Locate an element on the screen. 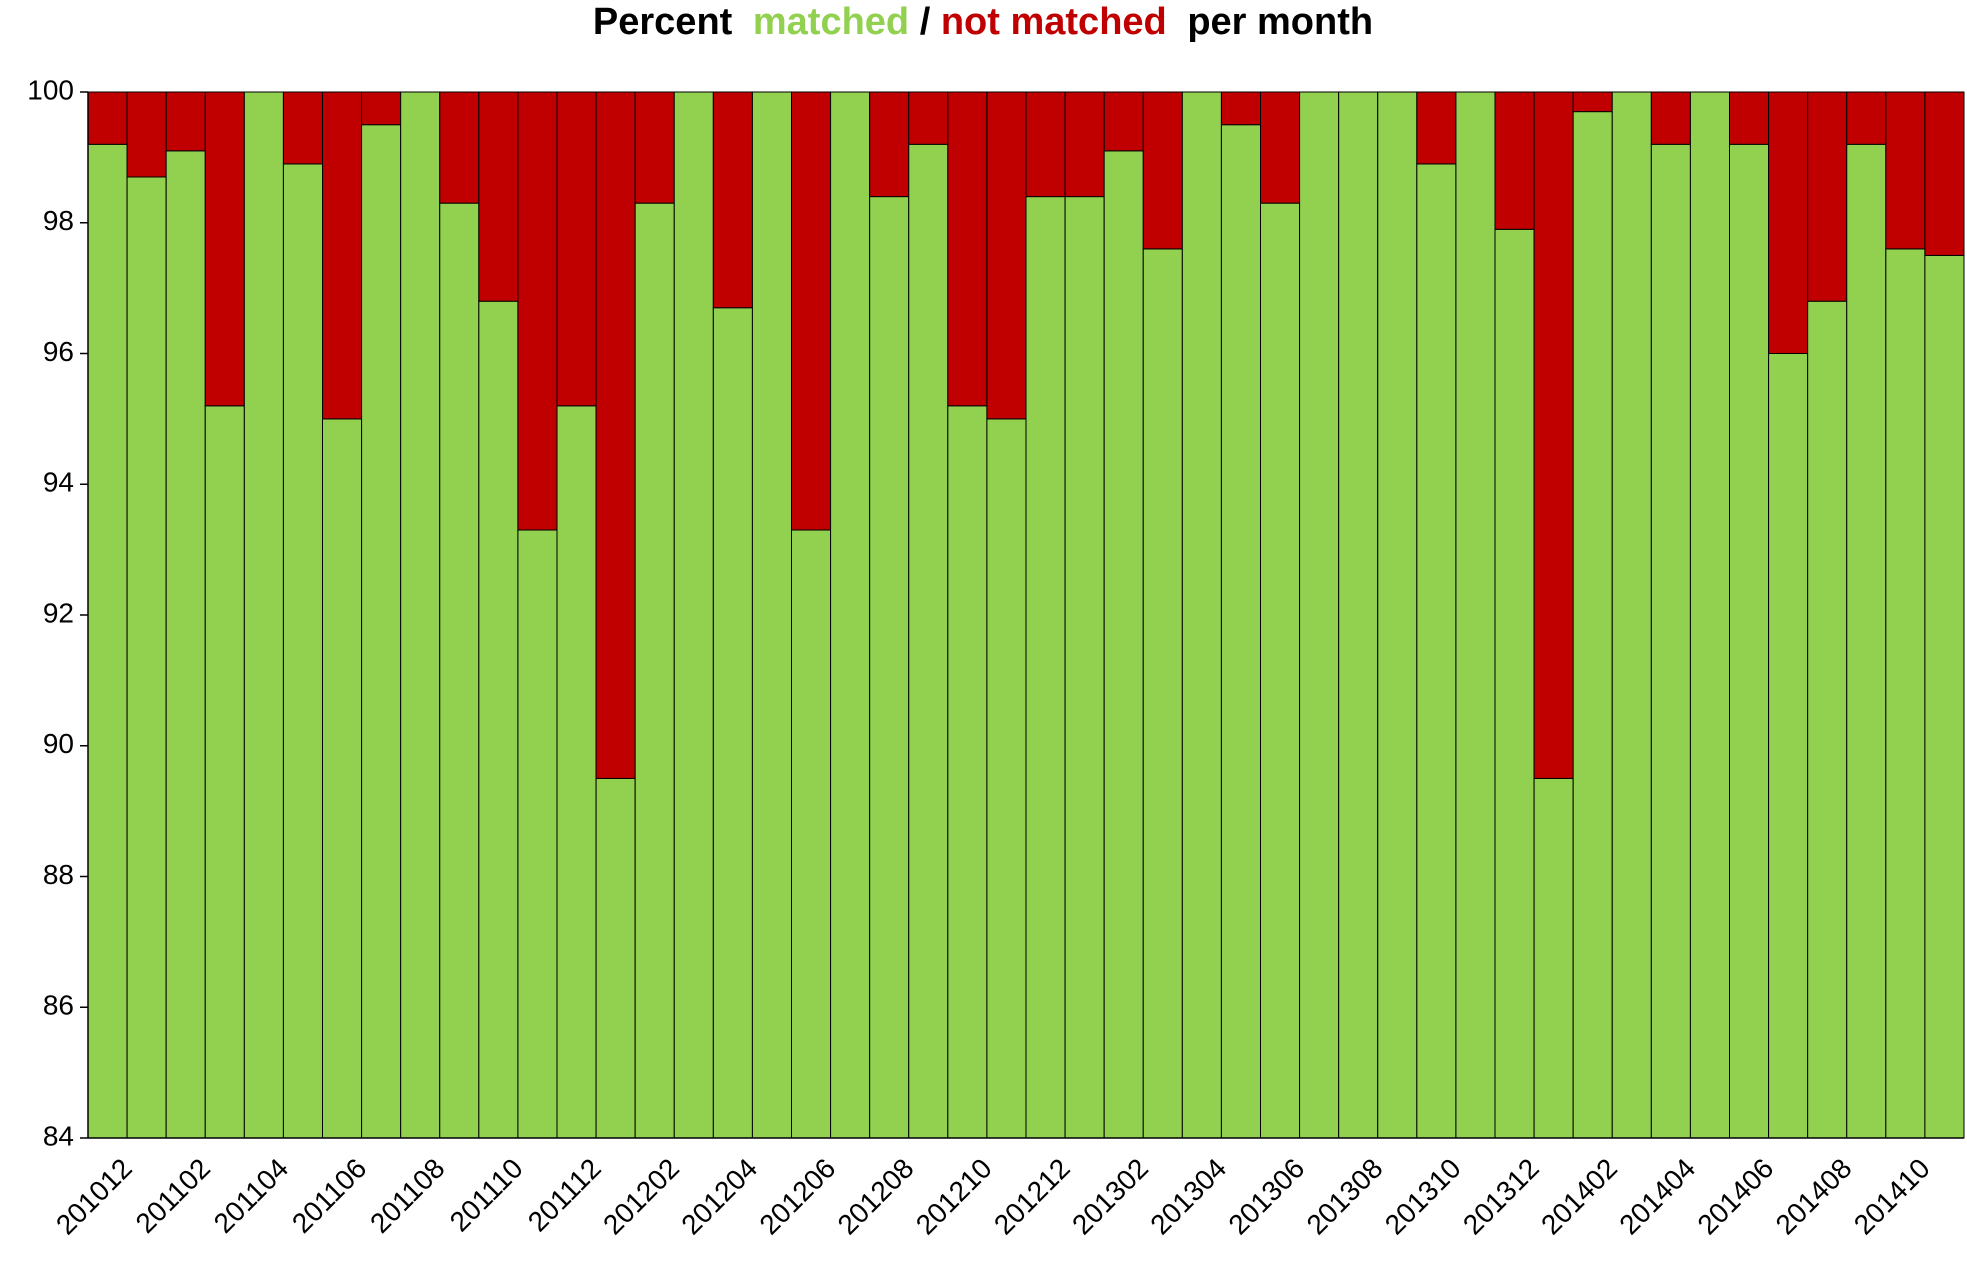  y-tick-label: 84 is located at coordinates (58, 1135).